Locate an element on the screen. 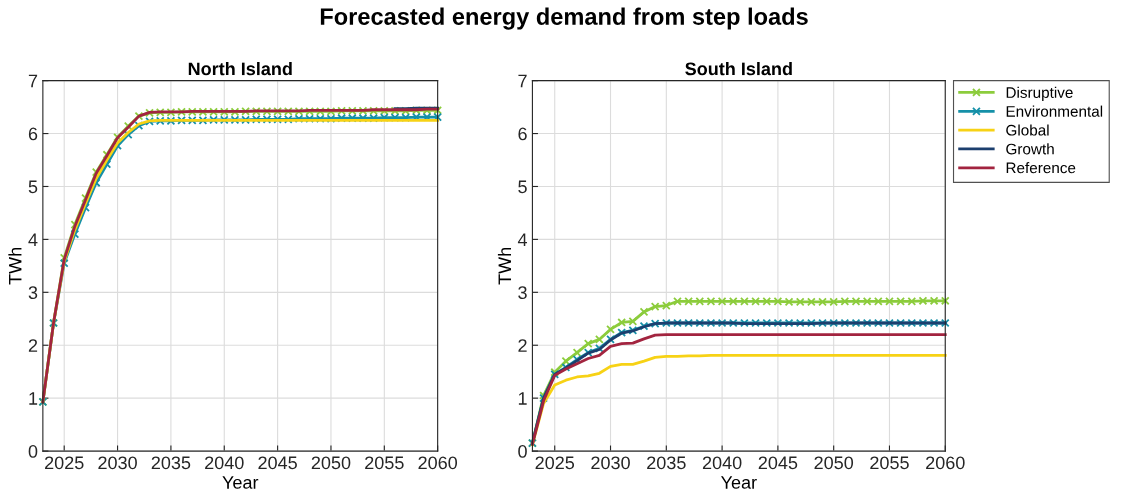  legend-label: Growth is located at coordinates (1030, 149).